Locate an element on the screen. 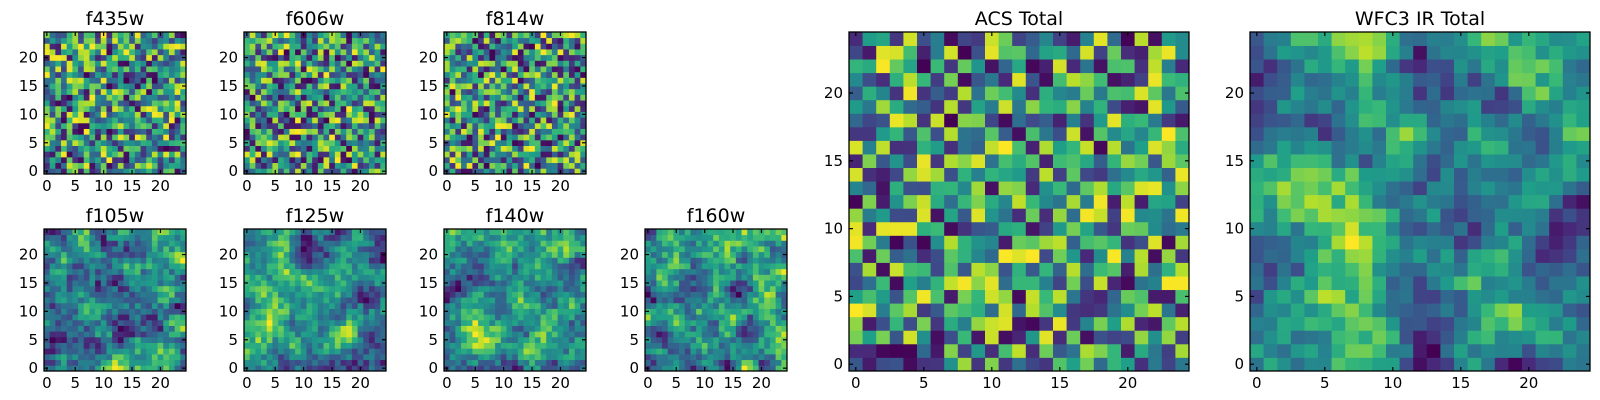 This screenshot has width=1600, height=400. axes-frame is located at coordinates (315, 103).